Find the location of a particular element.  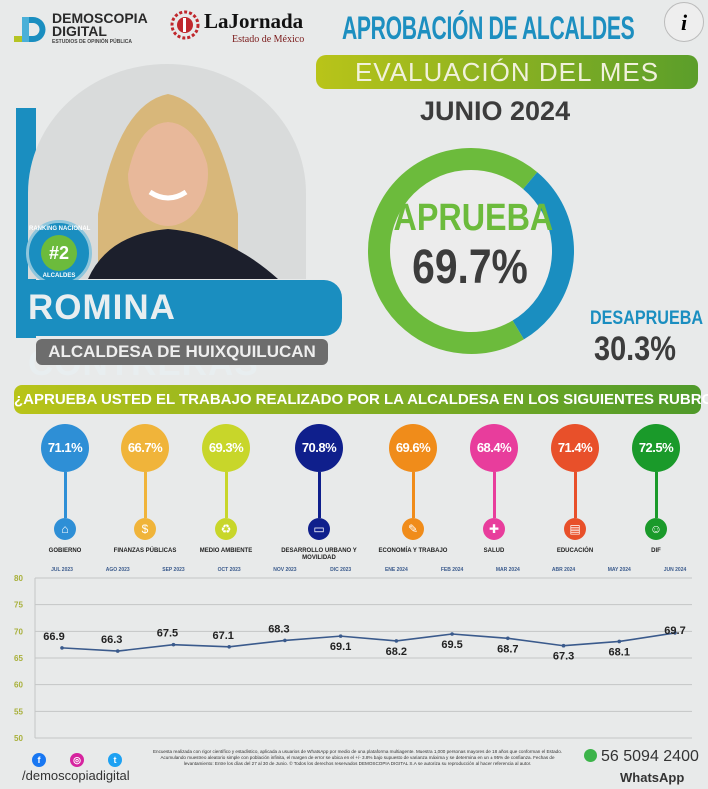

y-tick-label: 55 is located at coordinates (18, 711).